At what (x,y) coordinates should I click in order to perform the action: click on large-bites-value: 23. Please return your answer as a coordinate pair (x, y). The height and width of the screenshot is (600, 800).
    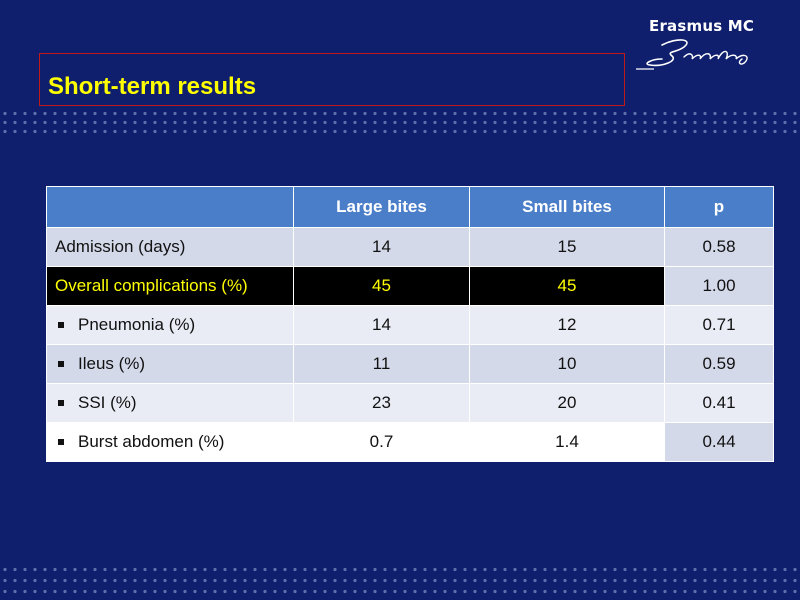
    Looking at the image, I should click on (381, 403).